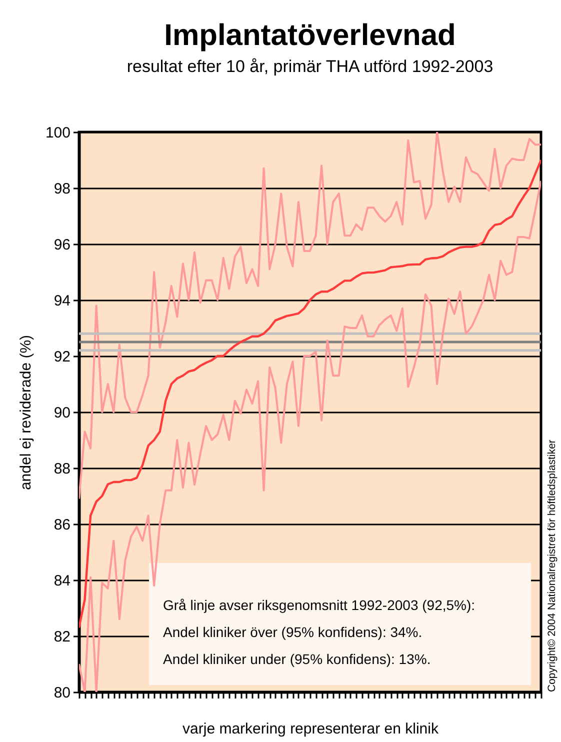  I want to click on y-tick-label: 82, so click(62, 637).